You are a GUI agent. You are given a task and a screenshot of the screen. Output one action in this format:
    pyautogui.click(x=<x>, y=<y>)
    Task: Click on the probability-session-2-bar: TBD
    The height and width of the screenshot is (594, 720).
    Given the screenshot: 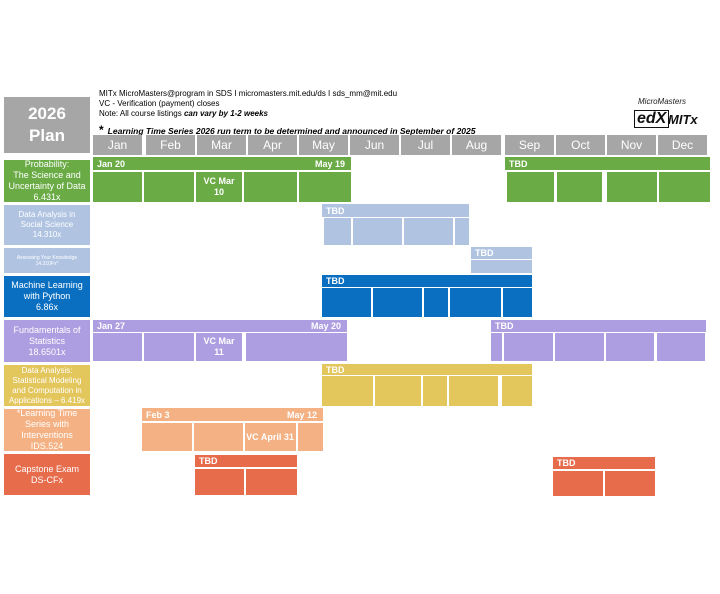 What is the action you would take?
    pyautogui.click(x=607, y=163)
    